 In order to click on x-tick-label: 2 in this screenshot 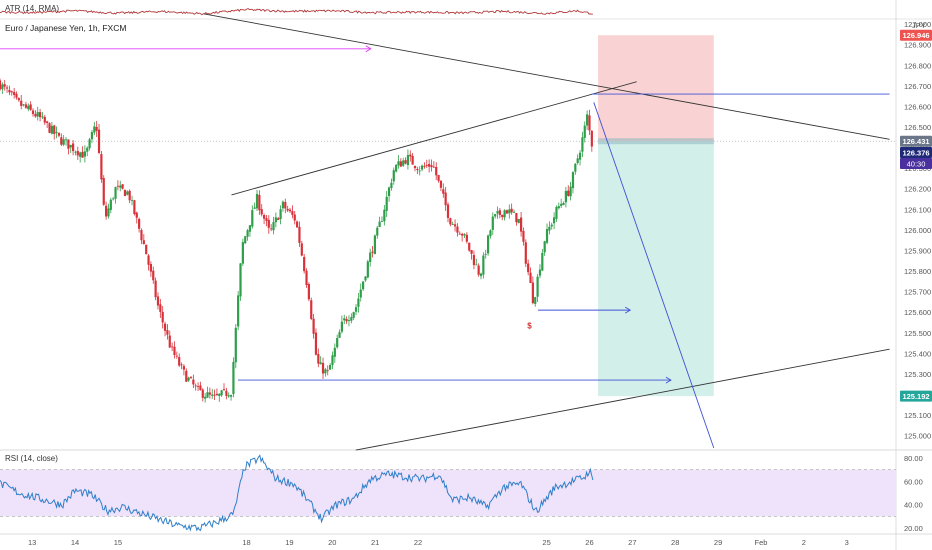, I will do `click(804, 542)`.